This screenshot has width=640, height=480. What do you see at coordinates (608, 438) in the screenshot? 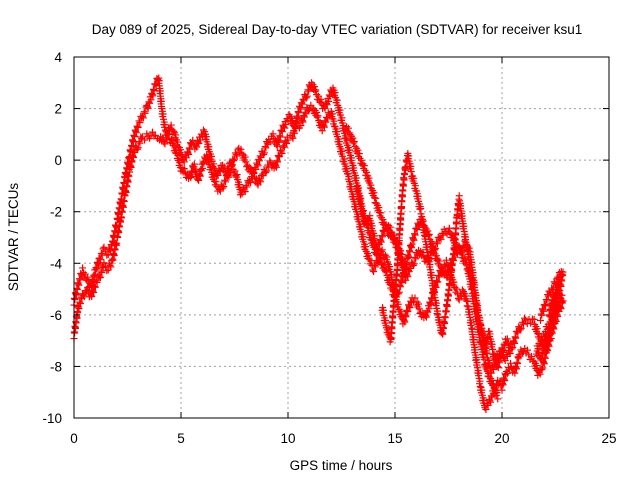
I see `x-tick-label: 25` at bounding box center [608, 438].